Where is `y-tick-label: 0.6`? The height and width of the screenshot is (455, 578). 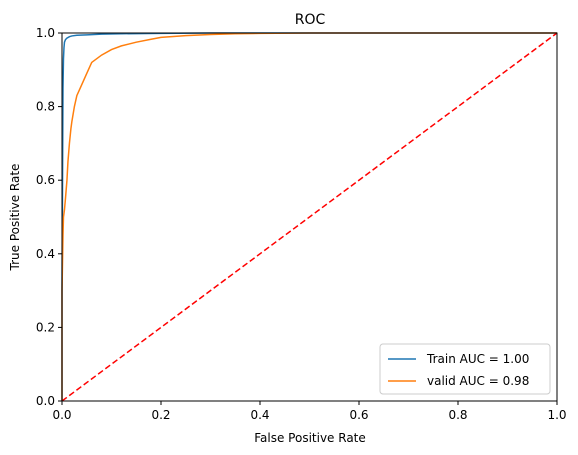
y-tick-label: 0.6 is located at coordinates (45, 180).